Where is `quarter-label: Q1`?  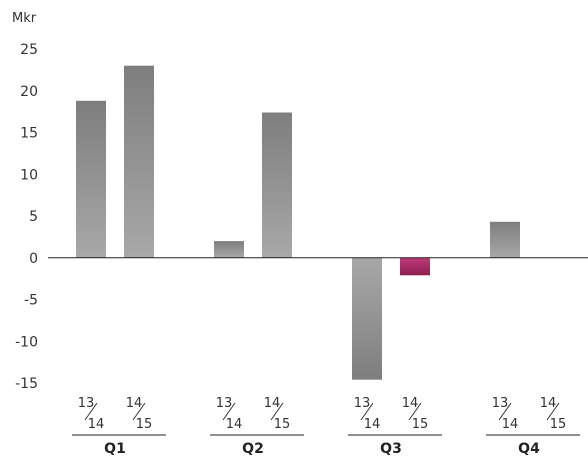 quarter-label: Q1 is located at coordinates (115, 449).